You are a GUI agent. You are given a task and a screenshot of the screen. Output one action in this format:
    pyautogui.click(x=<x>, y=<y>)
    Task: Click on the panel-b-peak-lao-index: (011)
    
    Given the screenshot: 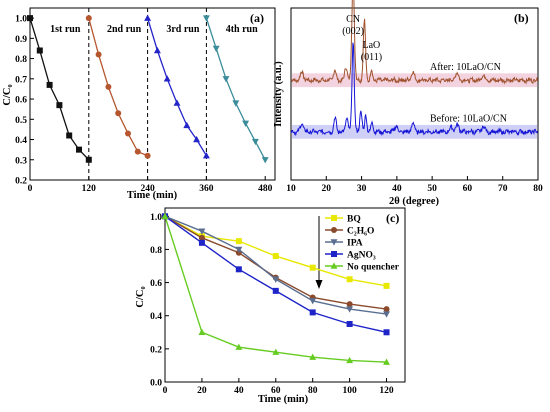 What is the action you would take?
    pyautogui.click(x=371, y=57)
    